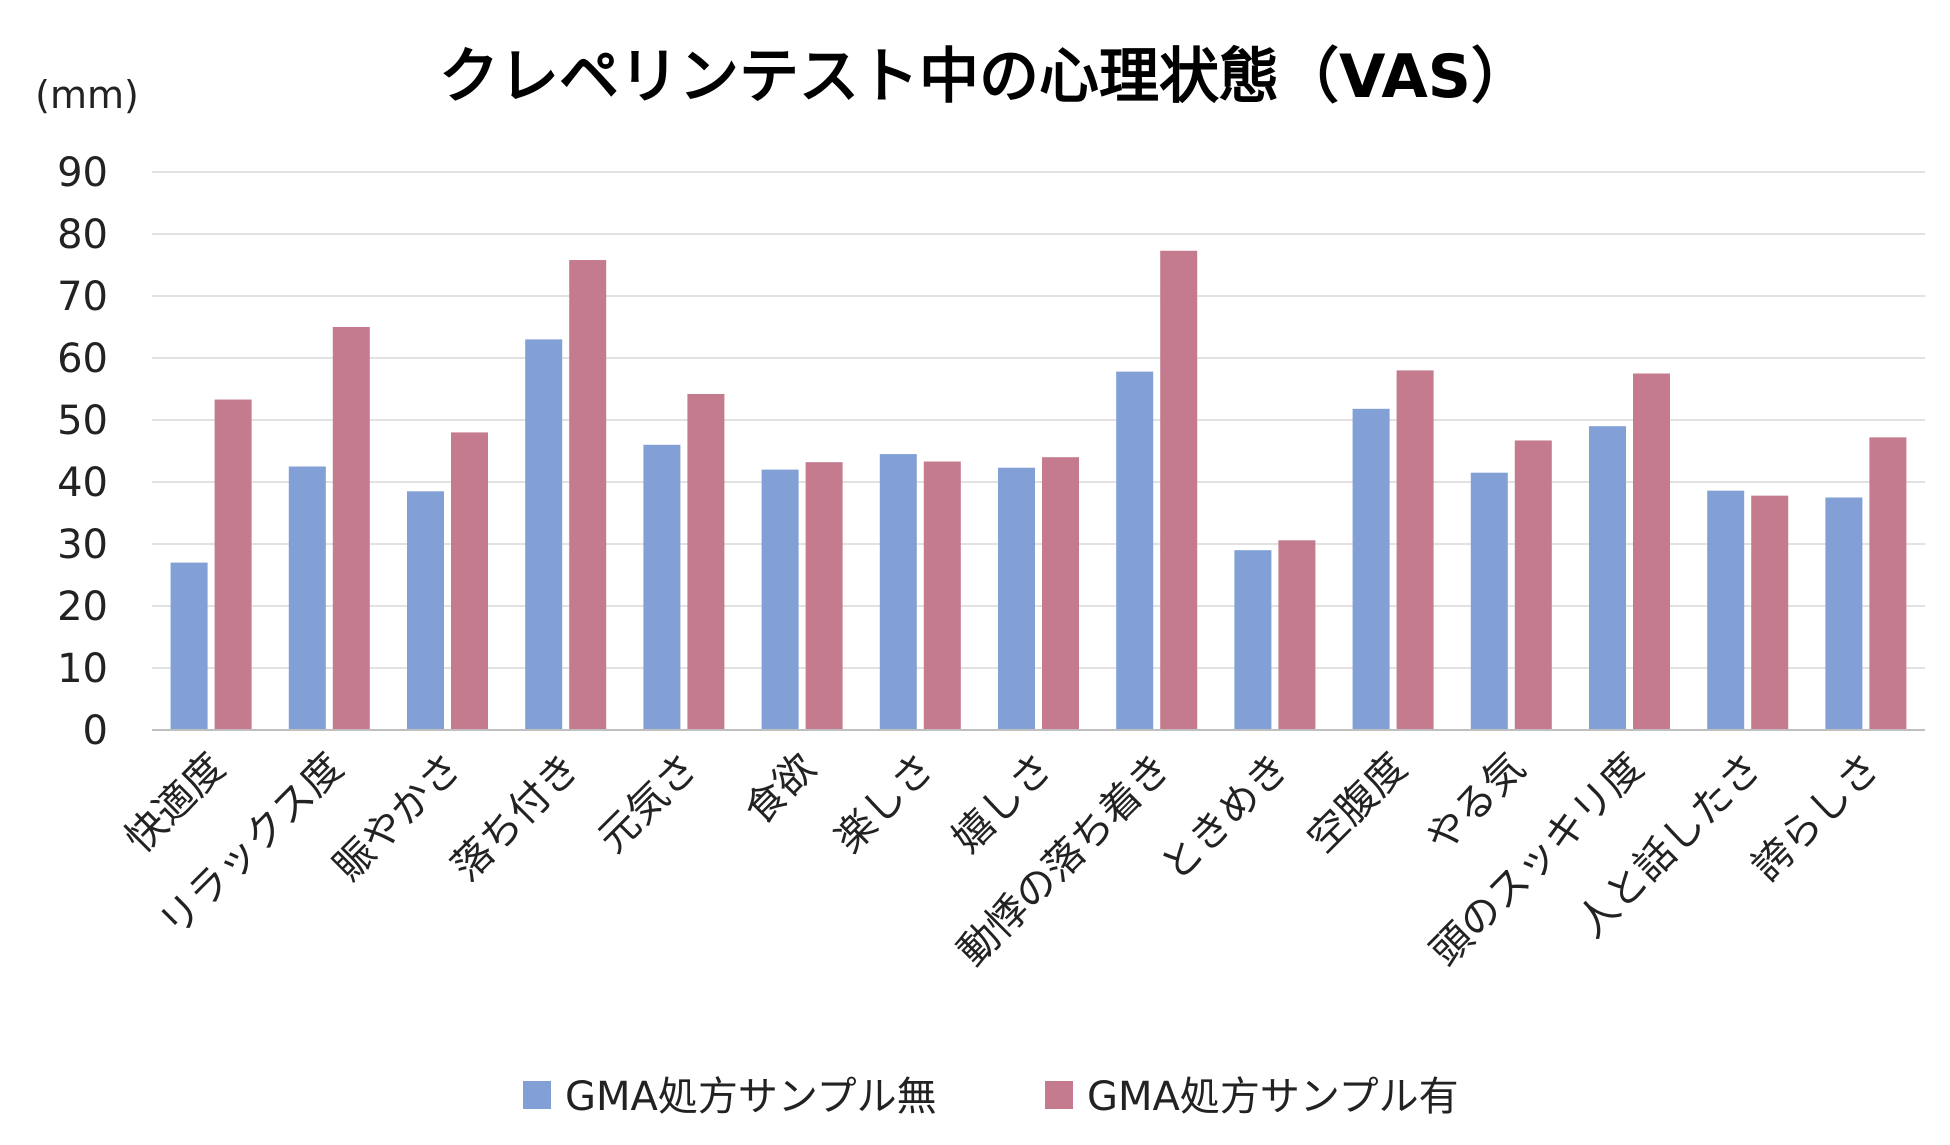  What do you see at coordinates (82, 297) in the screenshot?
I see `y-tick-label: 70` at bounding box center [82, 297].